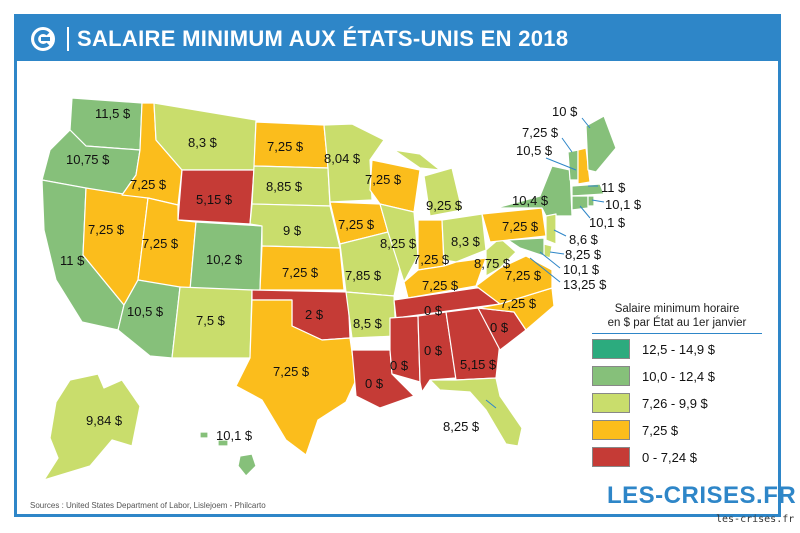 The height and width of the screenshot is (533, 800). Describe the element at coordinates (623, 204) in the screenshot. I see `state-label-ri: 10,1 $` at that location.